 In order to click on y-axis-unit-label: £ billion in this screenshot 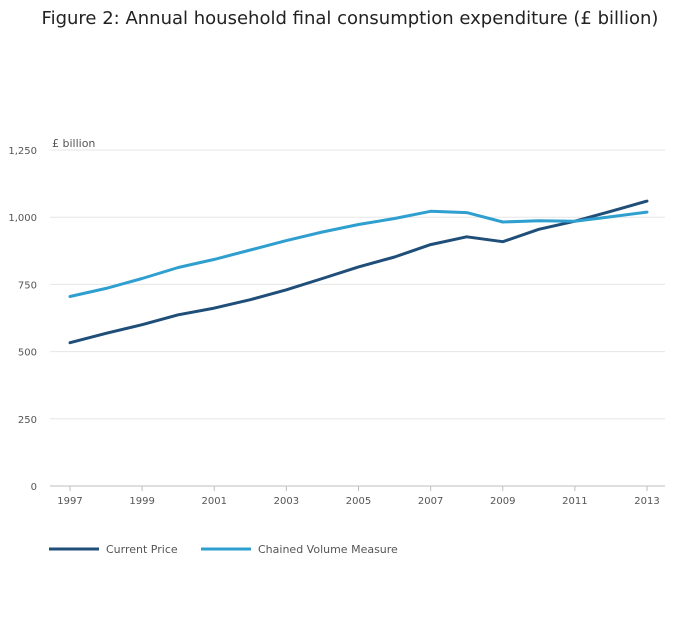, I will do `click(73, 143)`.